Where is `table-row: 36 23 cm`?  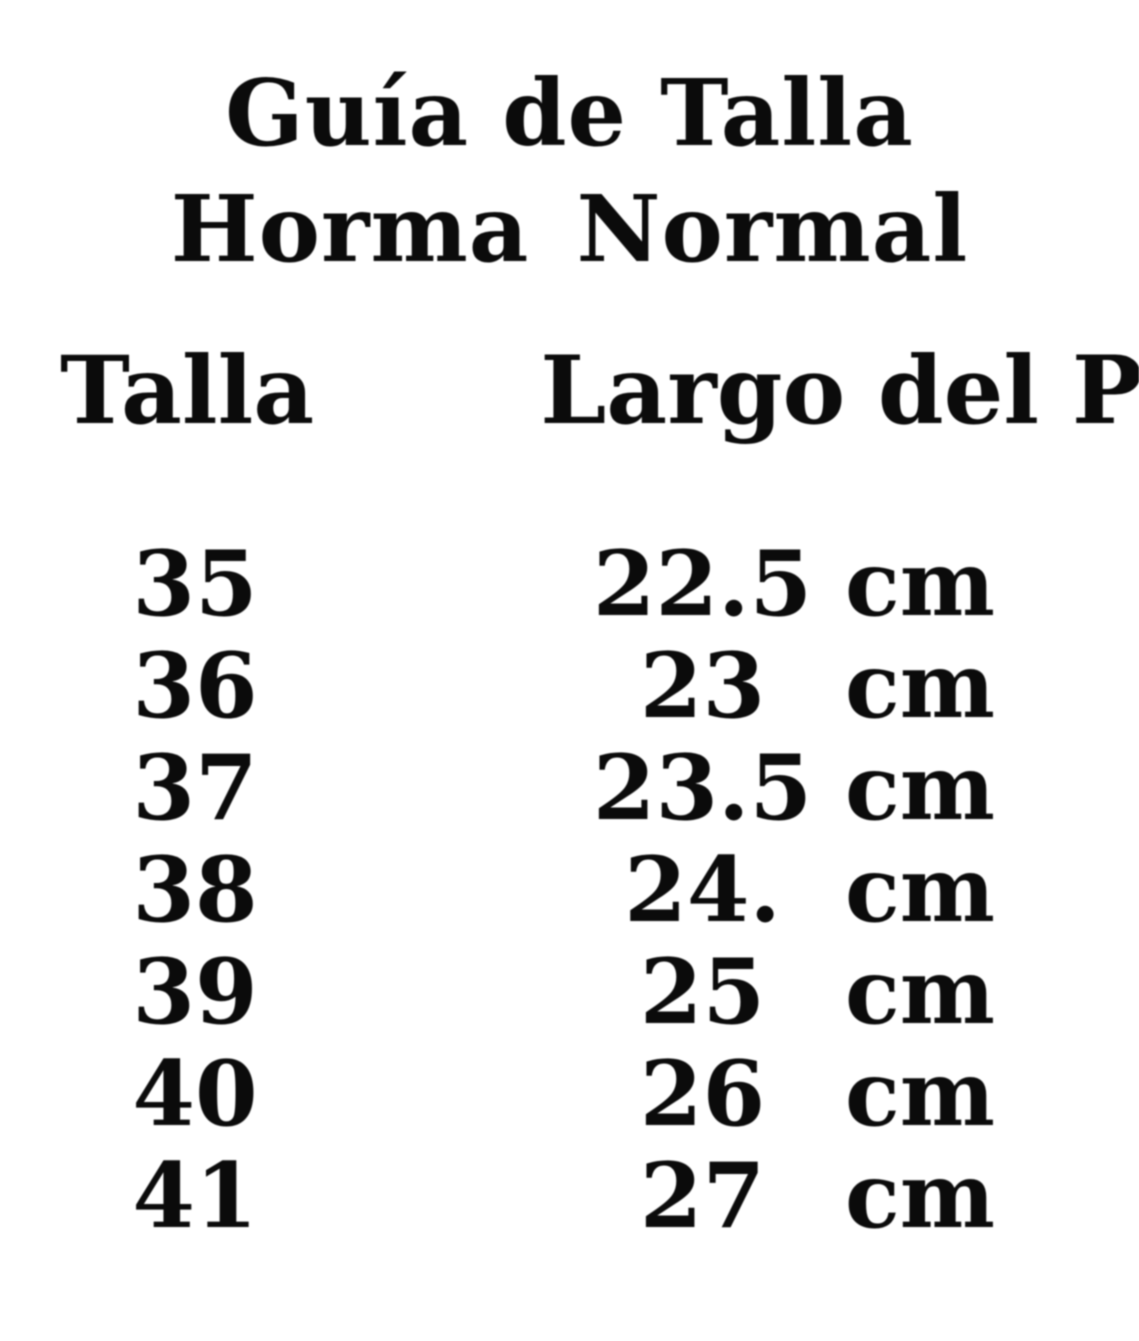
table-row: 36 23 cm is located at coordinates (569, 686).